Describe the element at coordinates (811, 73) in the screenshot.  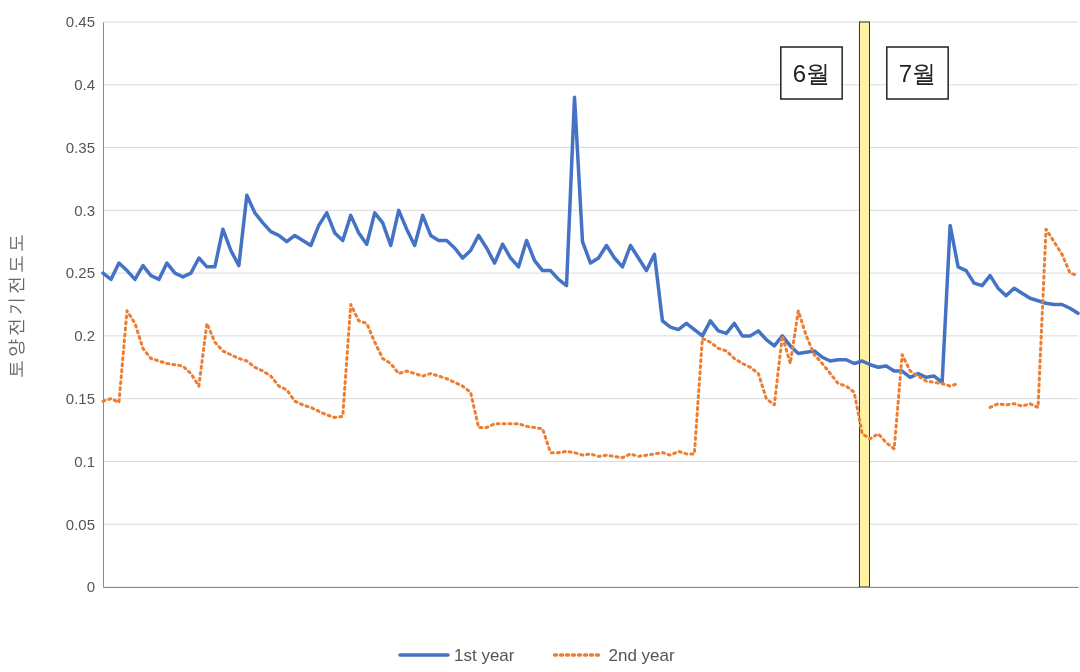
I see `annotation: 6월` at that location.